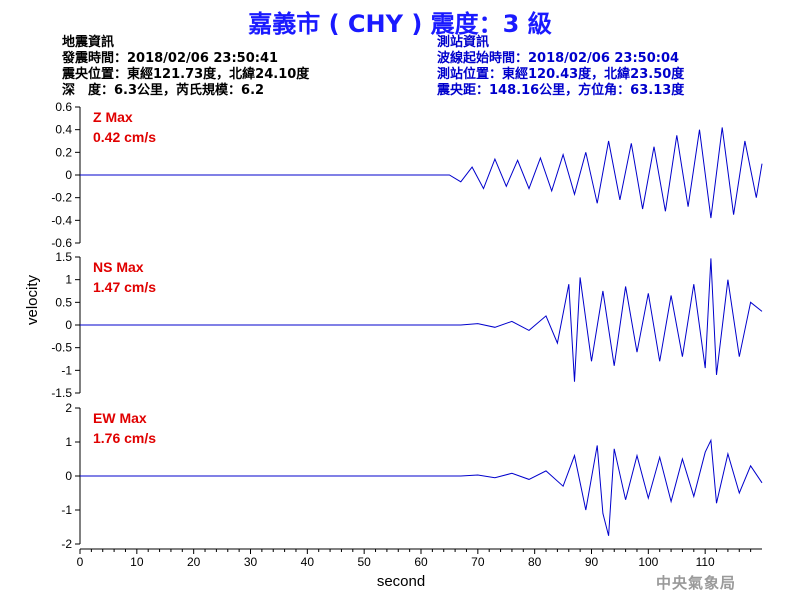 The height and width of the screenshot is (600, 800). What do you see at coordinates (421, 173) in the screenshot?
I see `z-trace` at bounding box center [421, 173].